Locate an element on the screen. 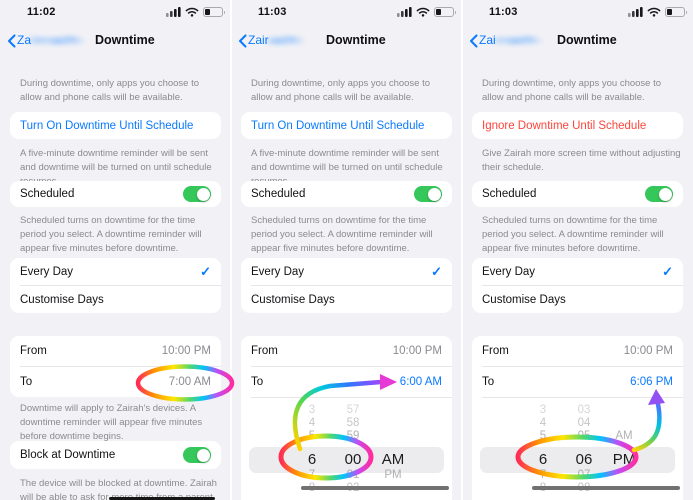 The height and width of the screenshot is (500, 693). picker-row: 5 05 AM is located at coordinates (586, 436).